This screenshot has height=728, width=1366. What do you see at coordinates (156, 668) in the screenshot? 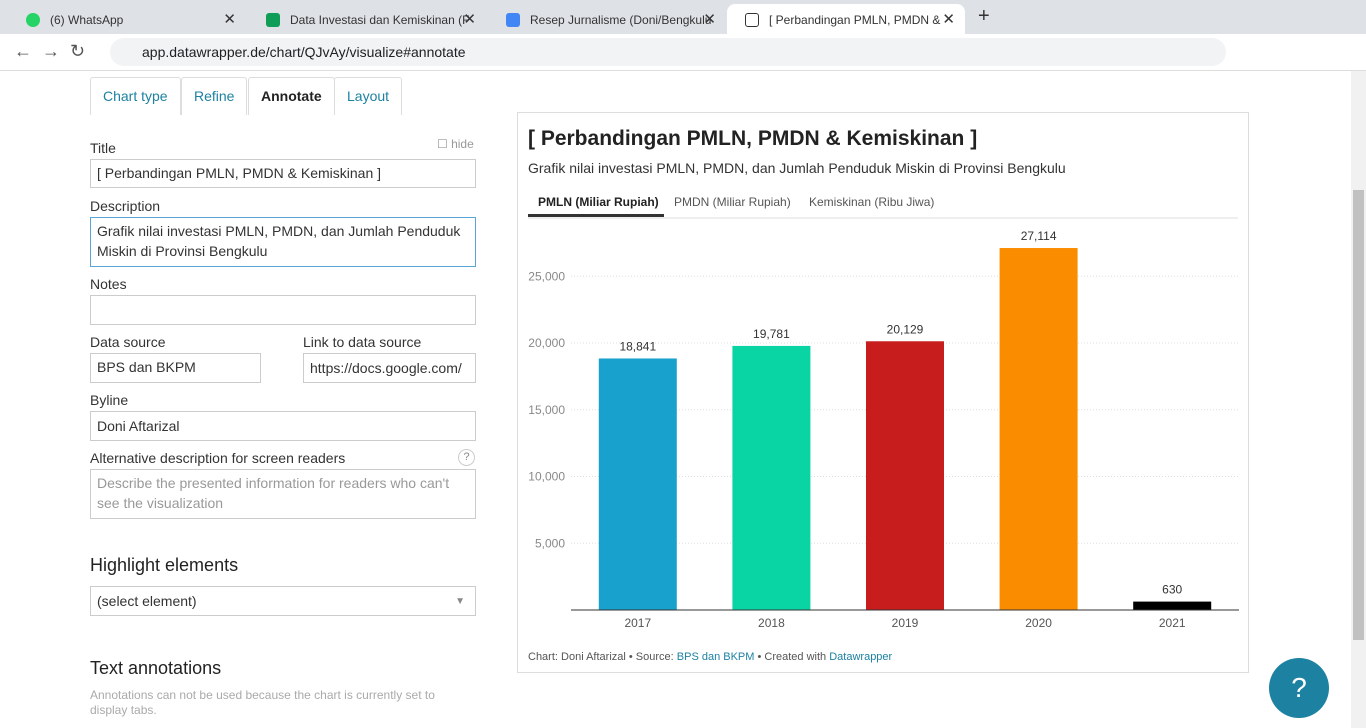
I see `heading: Text annotations` at bounding box center [156, 668].